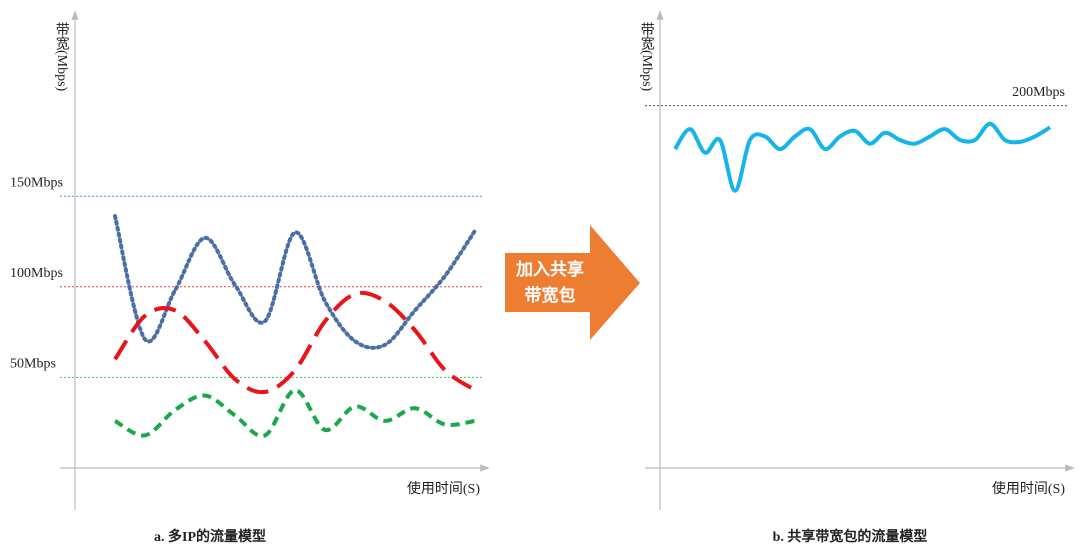 This screenshot has height=557, width=1080. I want to click on merge-arrow: 加入共享 带宽包, so click(572, 282).